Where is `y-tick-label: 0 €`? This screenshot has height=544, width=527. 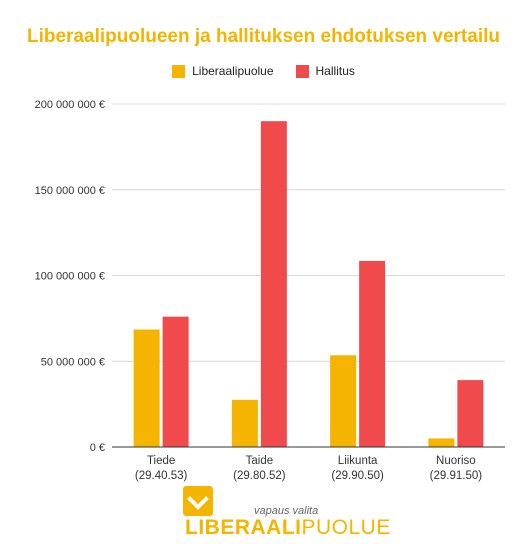
y-tick-label: 0 € is located at coordinates (97, 448).